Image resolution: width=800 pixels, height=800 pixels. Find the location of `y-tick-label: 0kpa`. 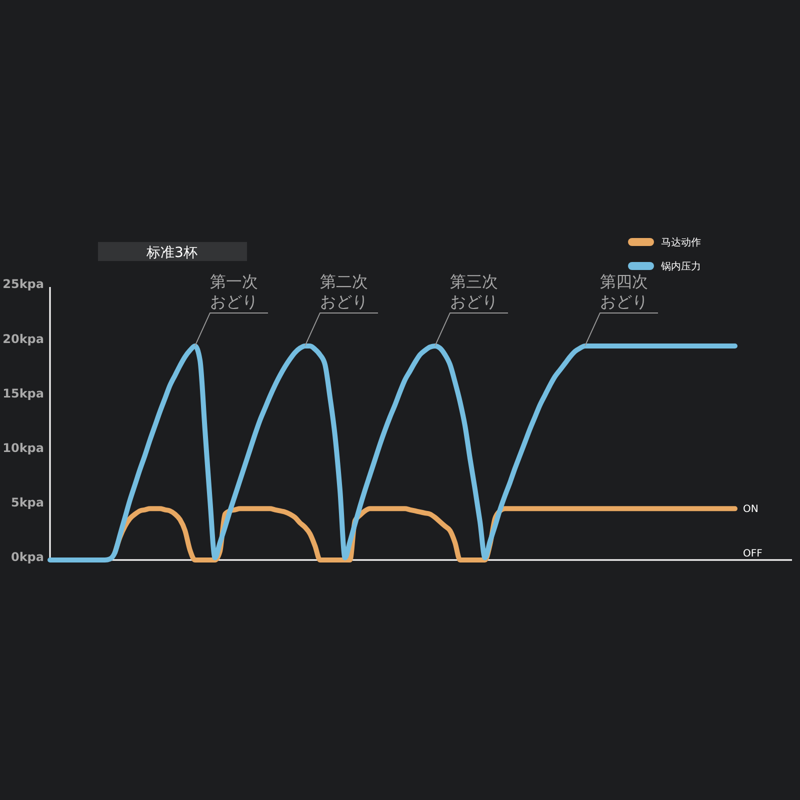

y-tick-label: 0kpa is located at coordinates (27, 557).